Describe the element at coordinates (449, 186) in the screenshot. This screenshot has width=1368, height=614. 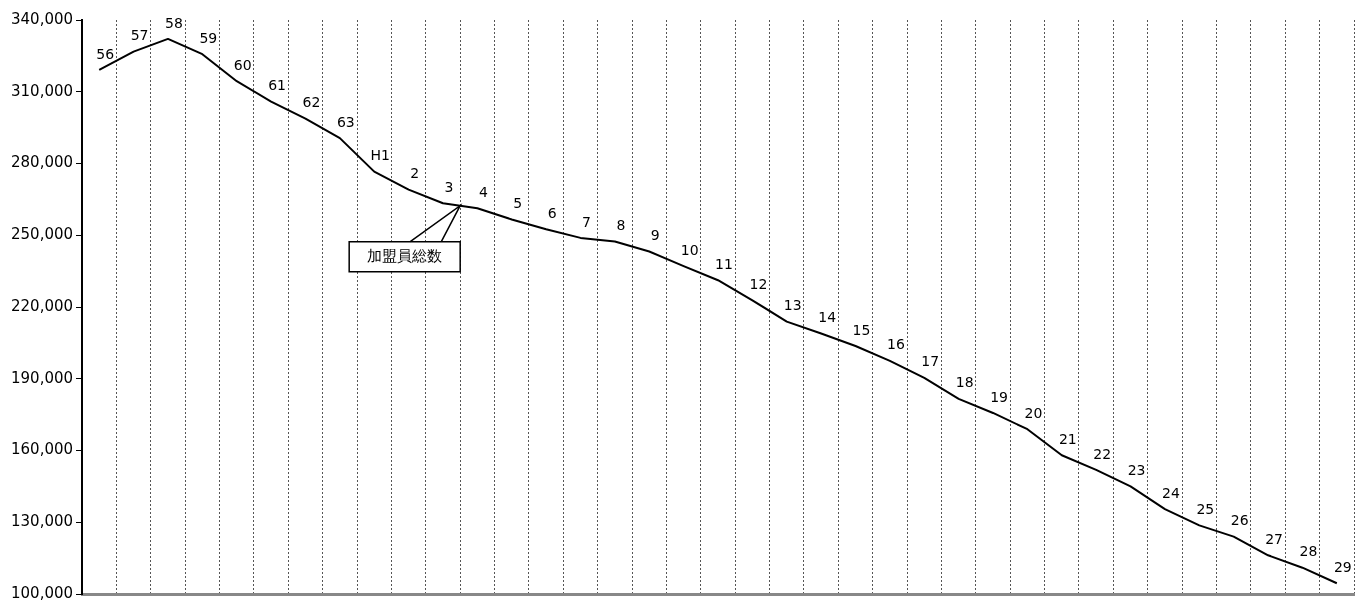
I see `x-tick-label: 3` at that location.